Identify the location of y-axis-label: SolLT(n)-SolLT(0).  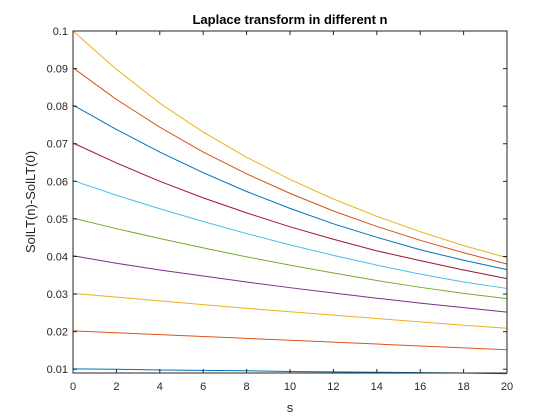
(30, 202).